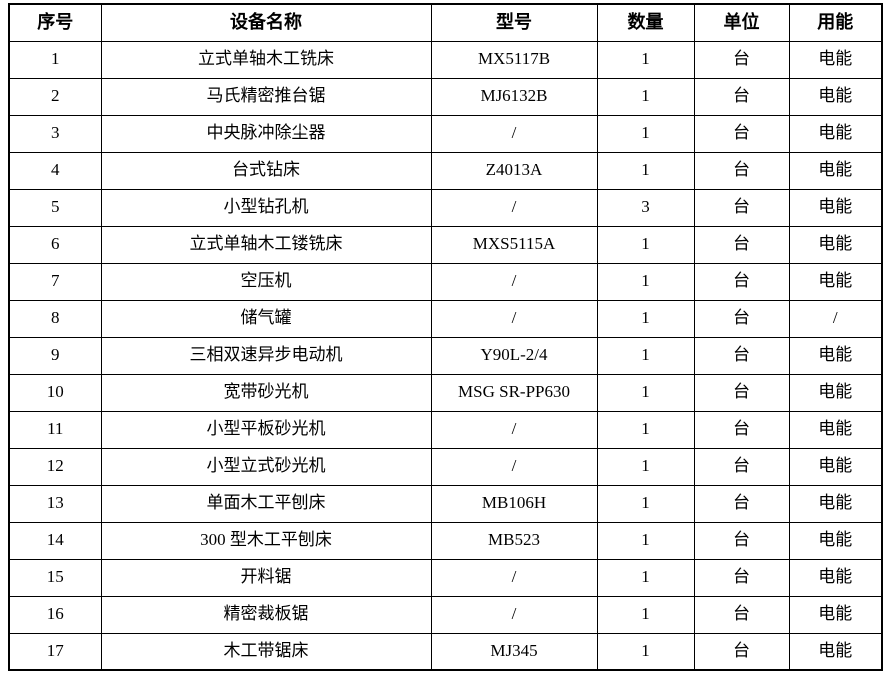  I want to click on table-cell-quantity: 3, so click(645, 207).